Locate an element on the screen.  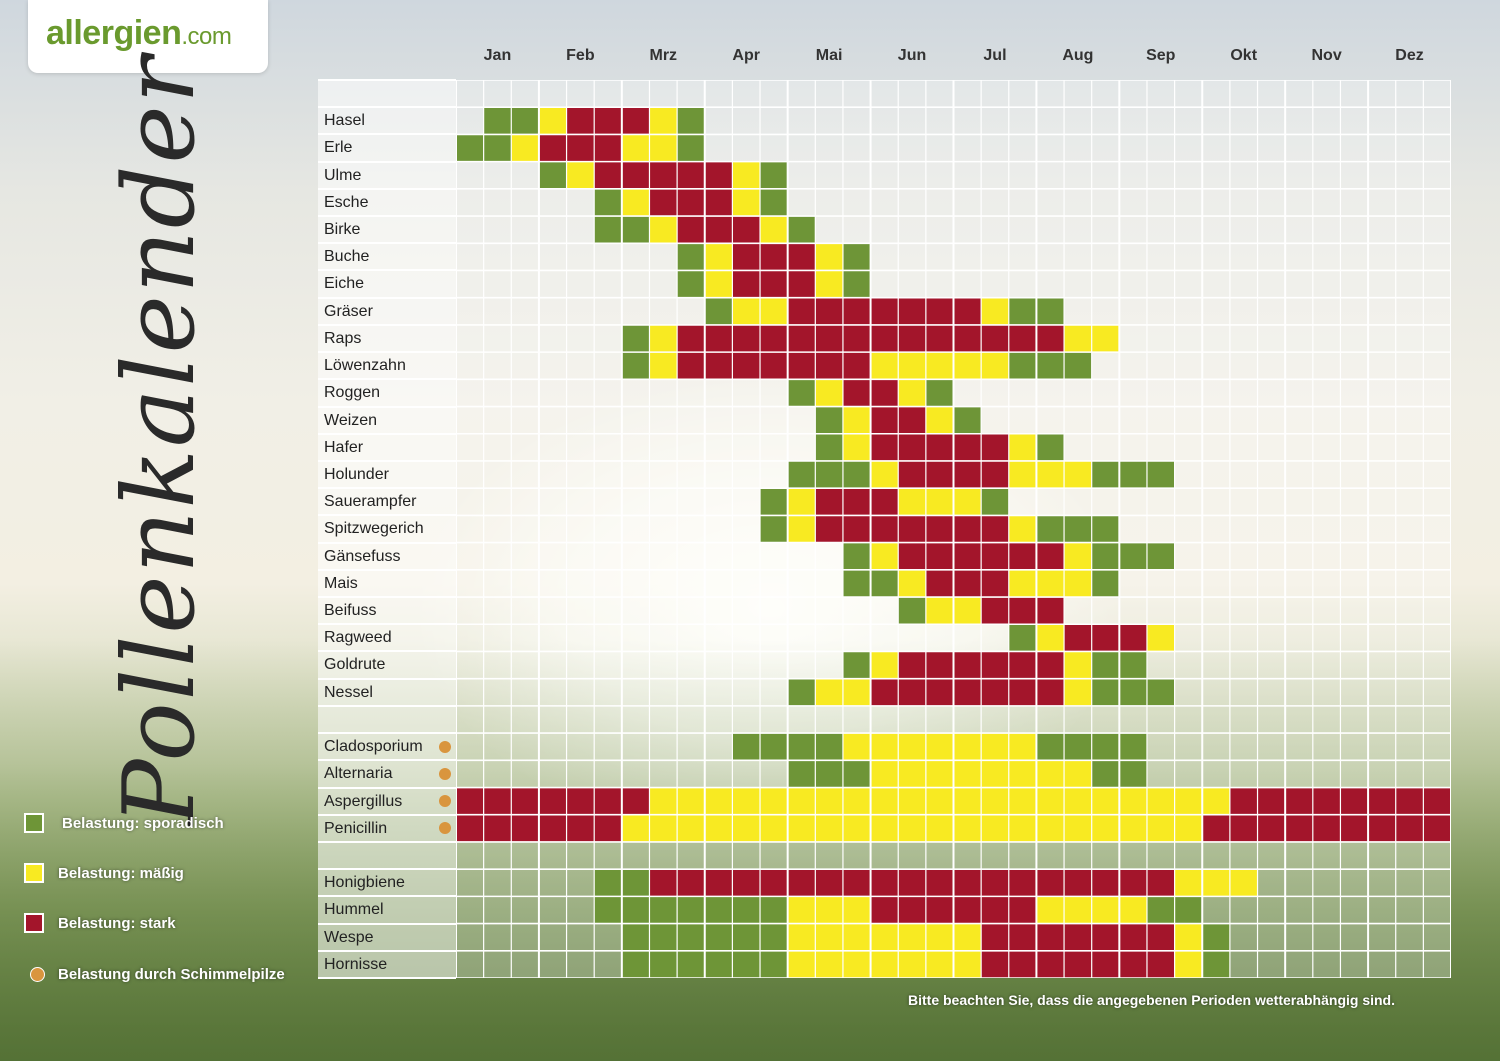
row-label: Cladosporium is located at coordinates (373, 747).